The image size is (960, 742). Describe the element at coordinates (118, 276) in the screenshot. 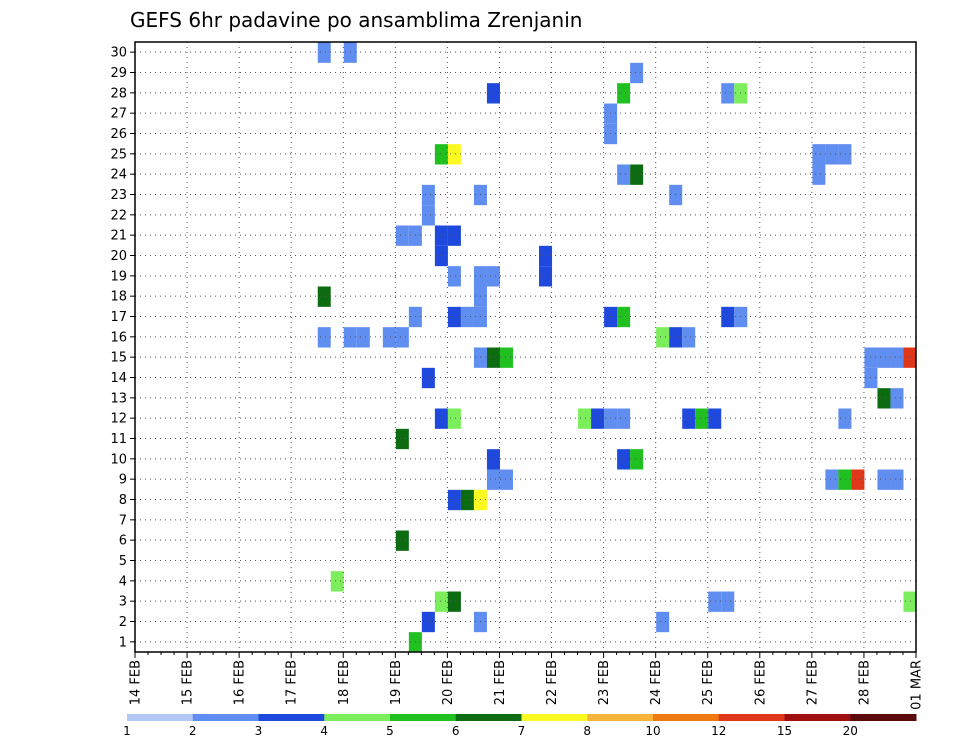

I see `y-tick-label: 19` at that location.